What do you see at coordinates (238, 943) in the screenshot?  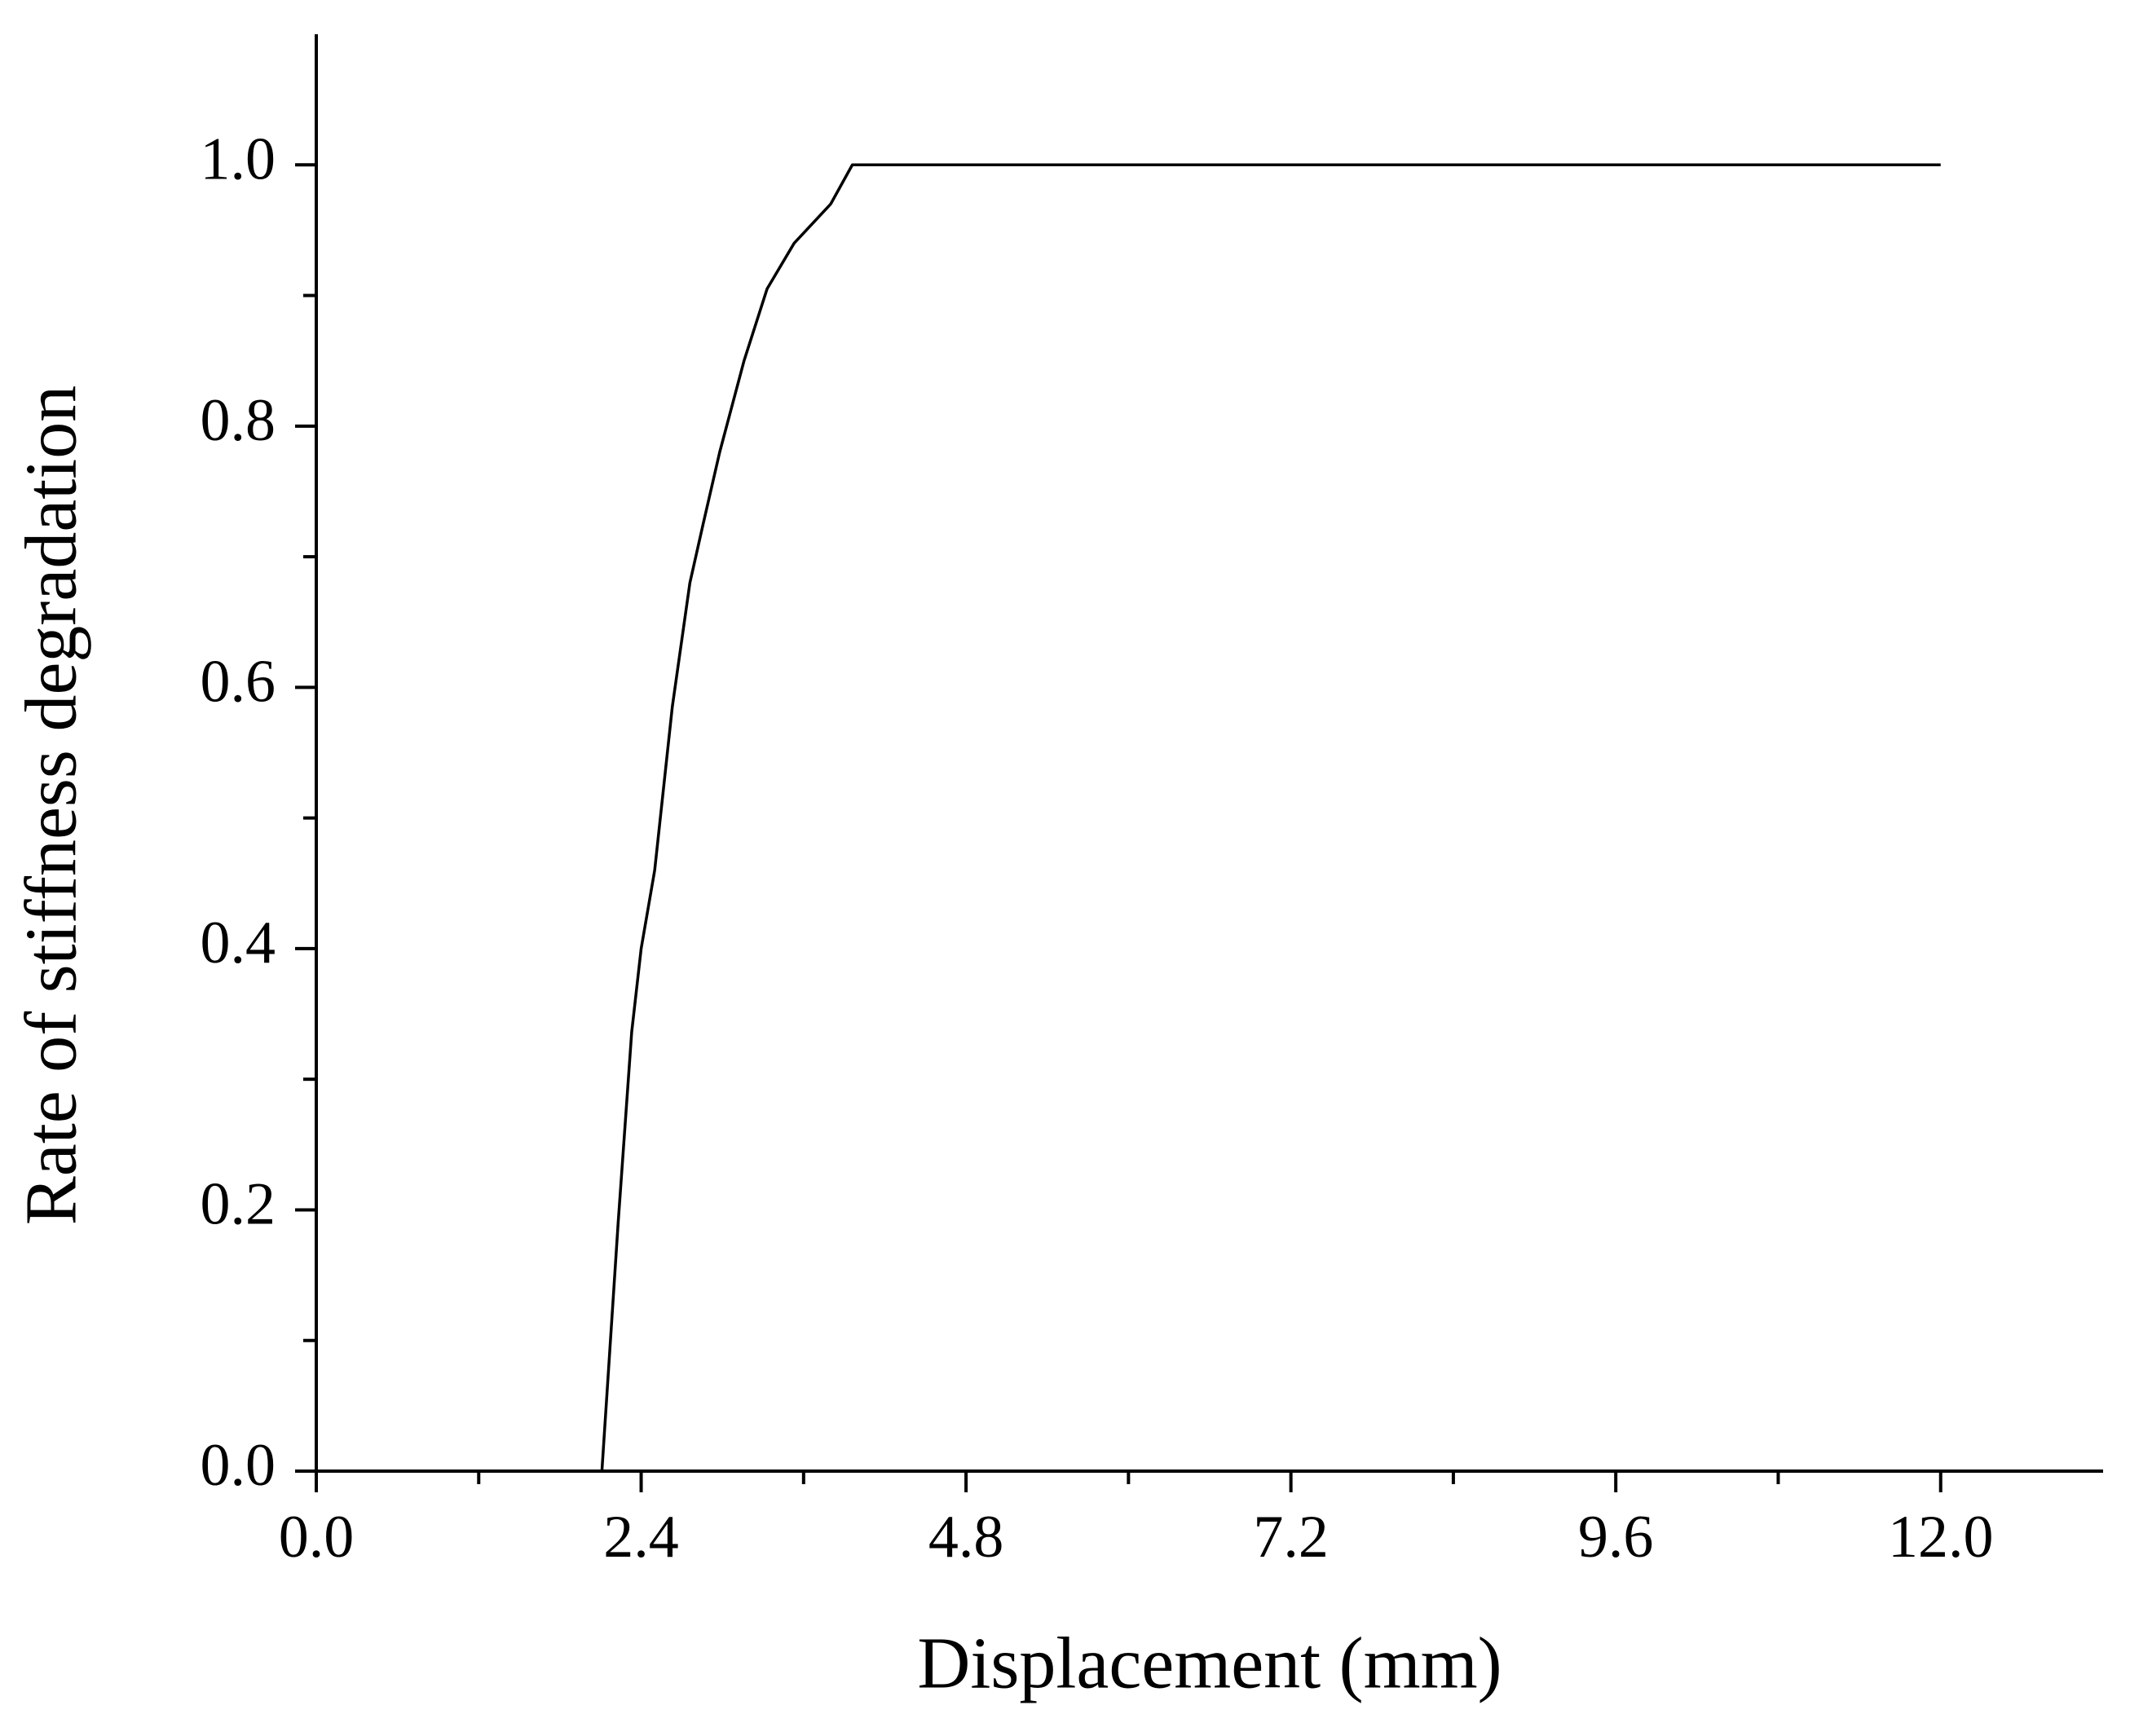 I see `y-tick-label: 0.4` at bounding box center [238, 943].